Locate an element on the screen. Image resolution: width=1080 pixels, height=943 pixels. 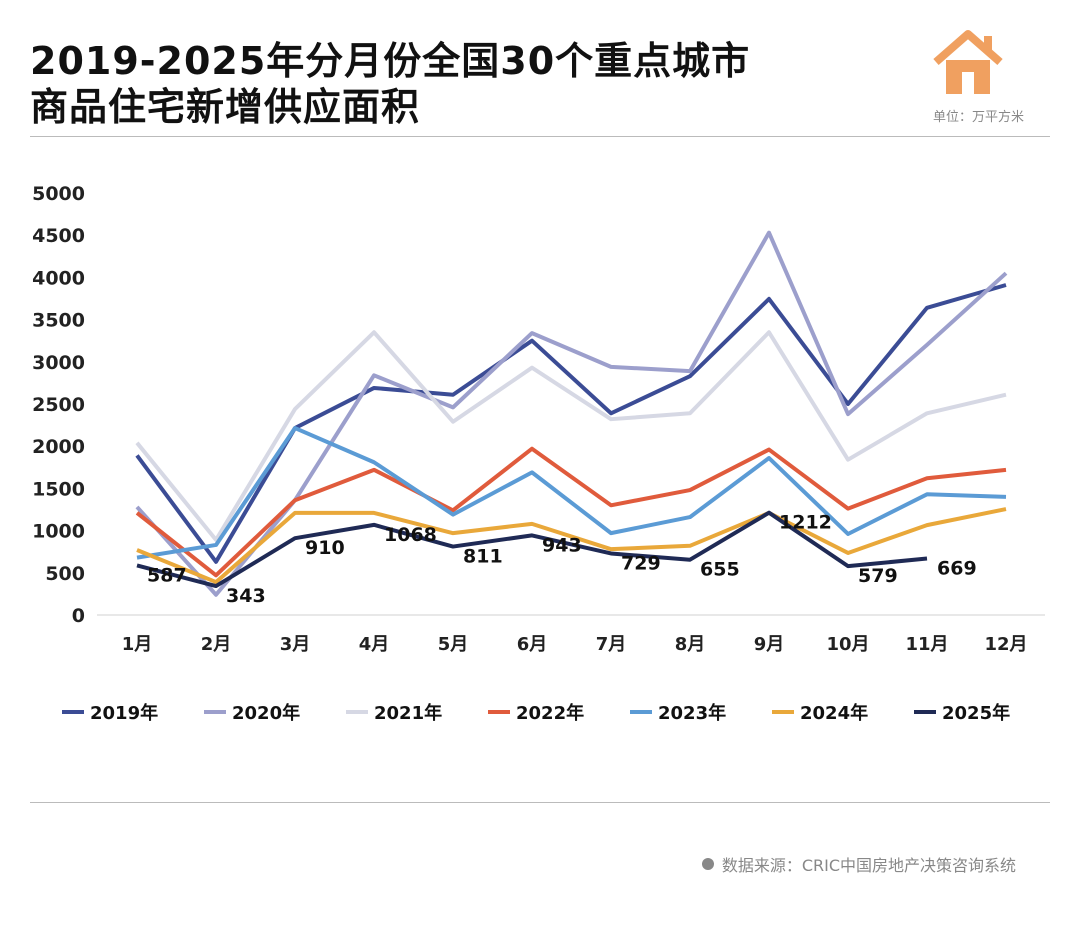
y-tick-label: 1000 is located at coordinates (58, 532).